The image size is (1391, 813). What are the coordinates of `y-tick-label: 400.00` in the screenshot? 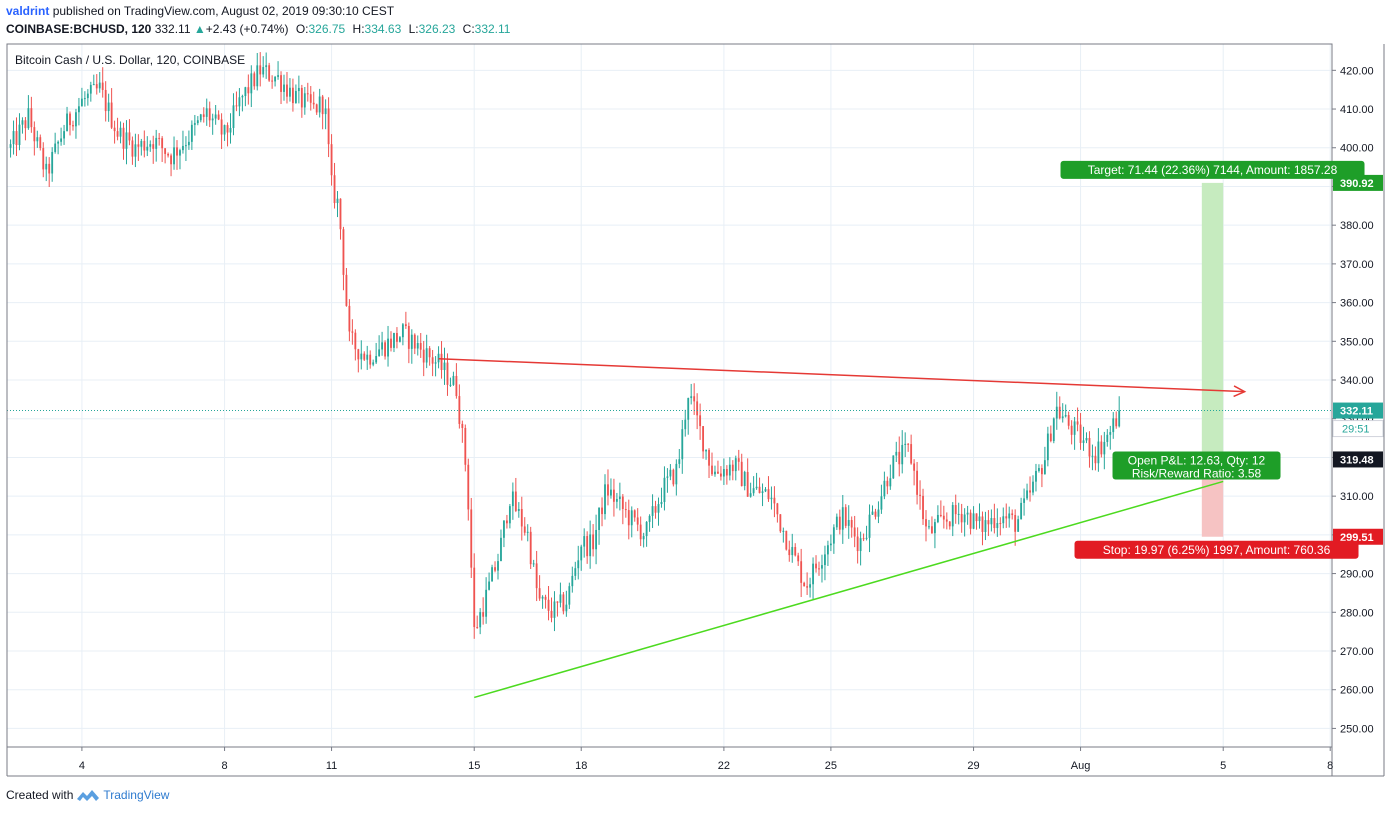 It's located at (1357, 149).